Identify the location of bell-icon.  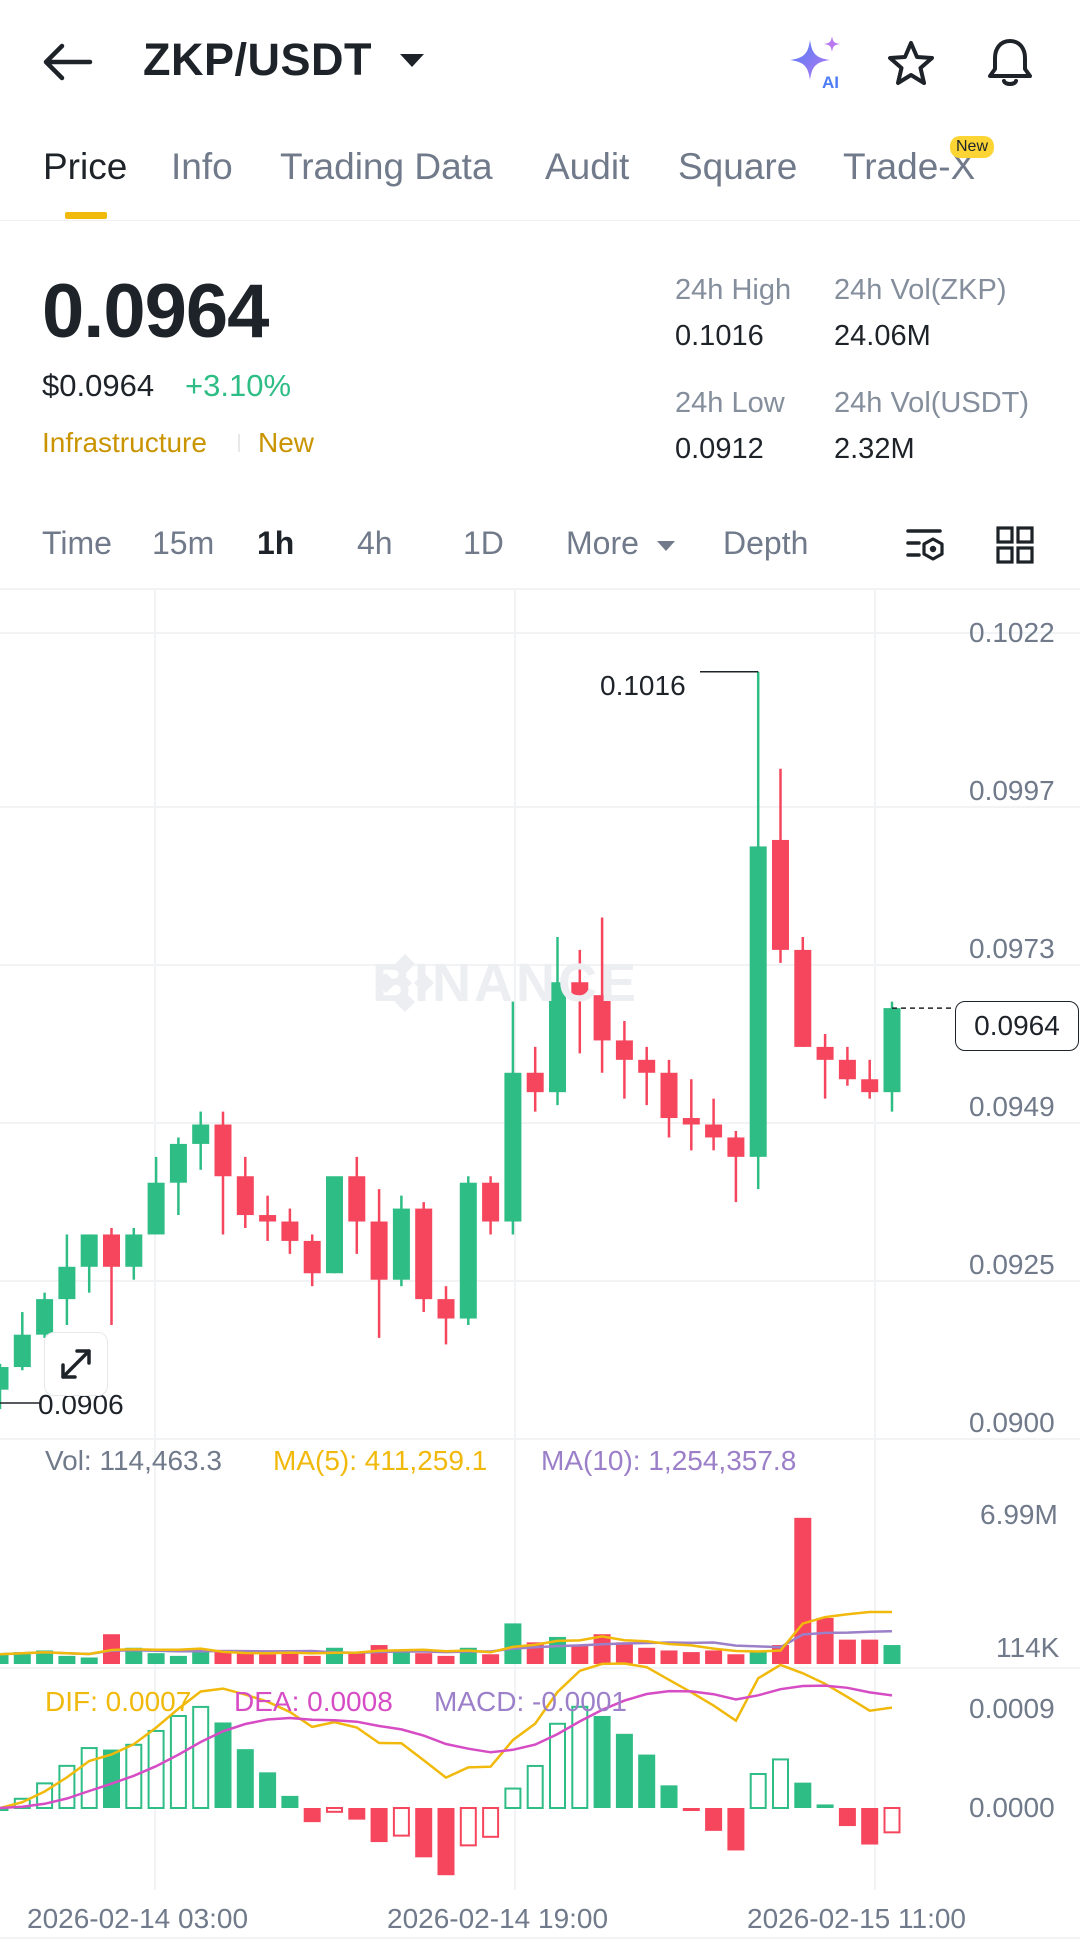
(1010, 62).